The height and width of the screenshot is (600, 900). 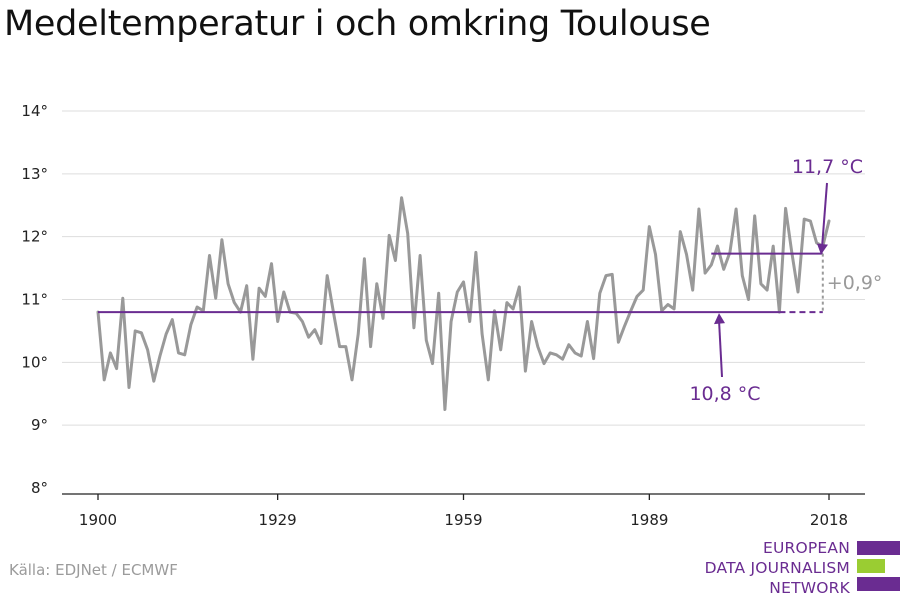 What do you see at coordinates (806, 548) in the screenshot?
I see `logo-line-1: EUROPEAN` at bounding box center [806, 548].